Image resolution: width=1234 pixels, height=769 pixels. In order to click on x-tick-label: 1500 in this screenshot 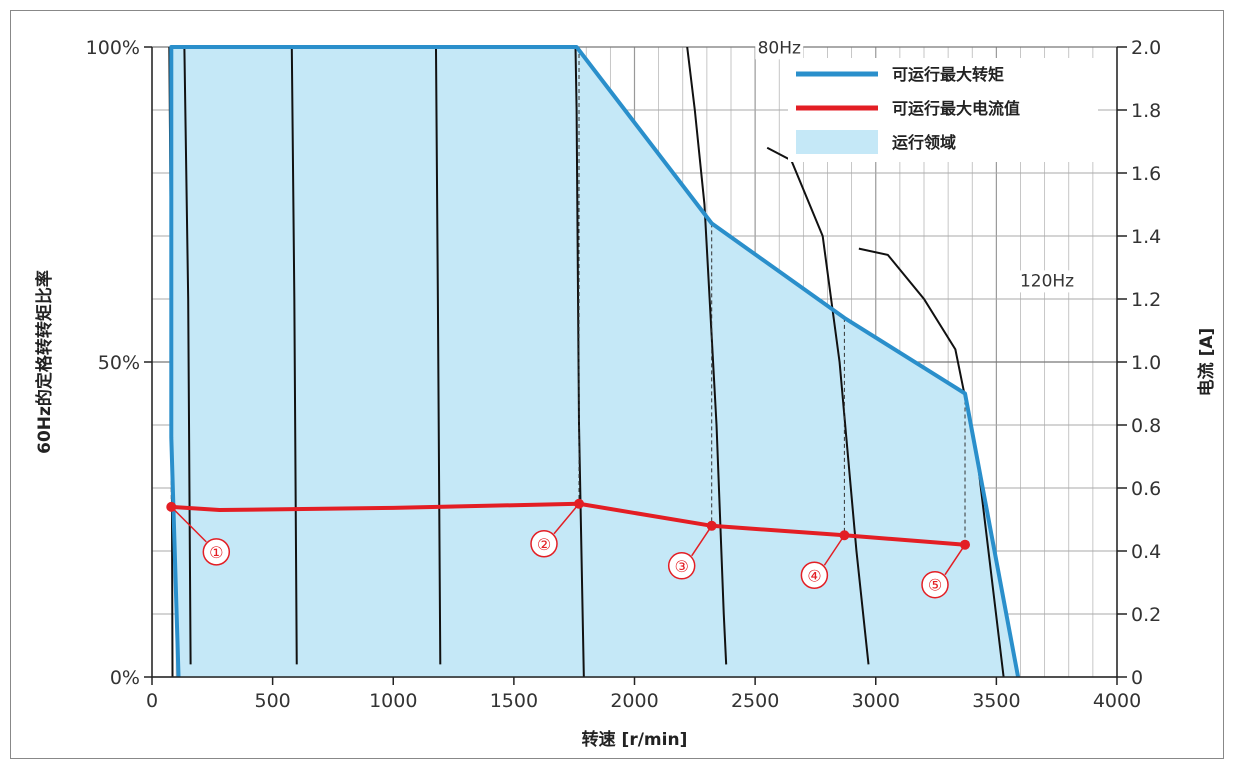, I will do `click(514, 701)`.